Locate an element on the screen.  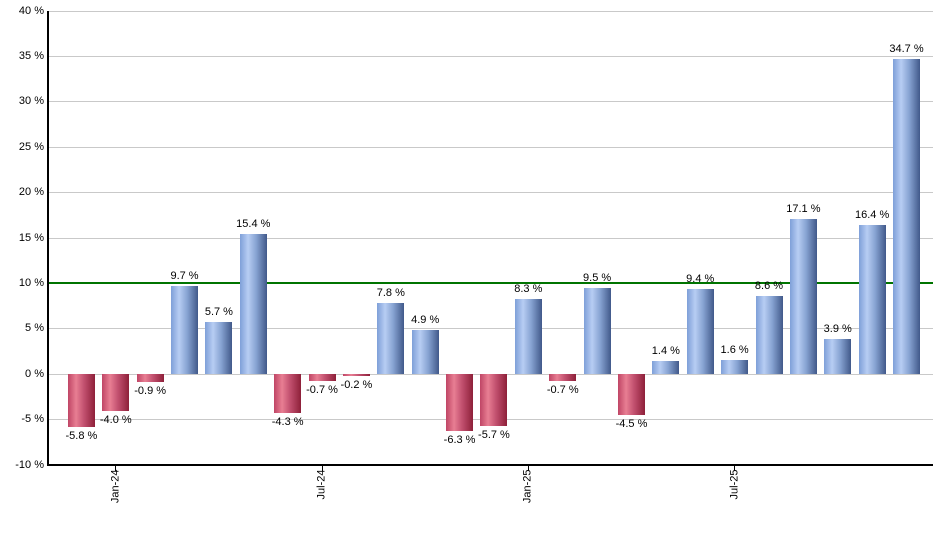
bar-value-label: 9.4 % is located at coordinates (700, 278).